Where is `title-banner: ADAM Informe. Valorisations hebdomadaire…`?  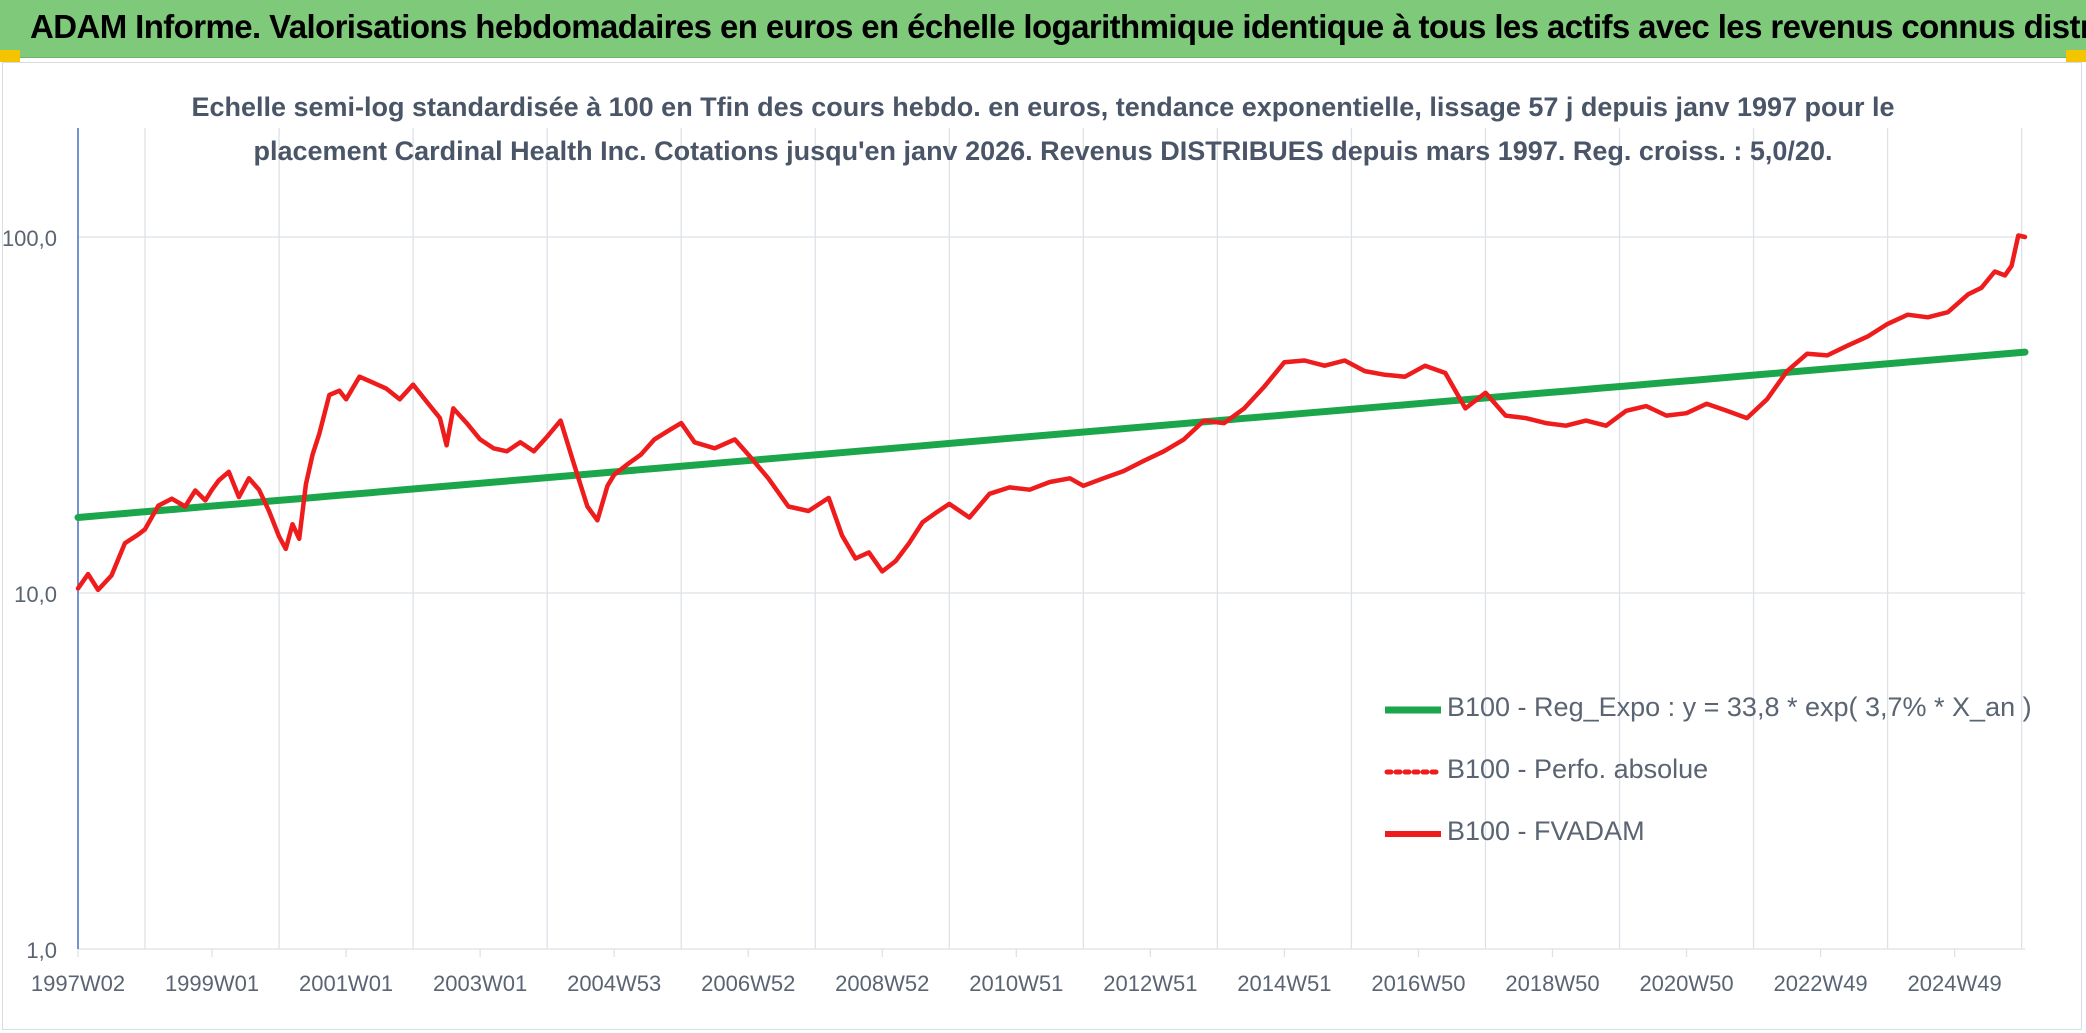
title-banner: ADAM Informe. Valorisations hebdomadaire… is located at coordinates (1043, 29).